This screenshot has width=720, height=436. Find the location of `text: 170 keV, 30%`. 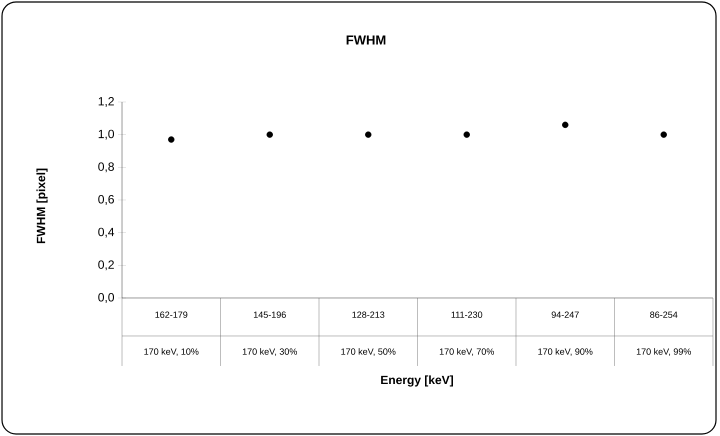

text: 170 keV, 30% is located at coordinates (270, 352).